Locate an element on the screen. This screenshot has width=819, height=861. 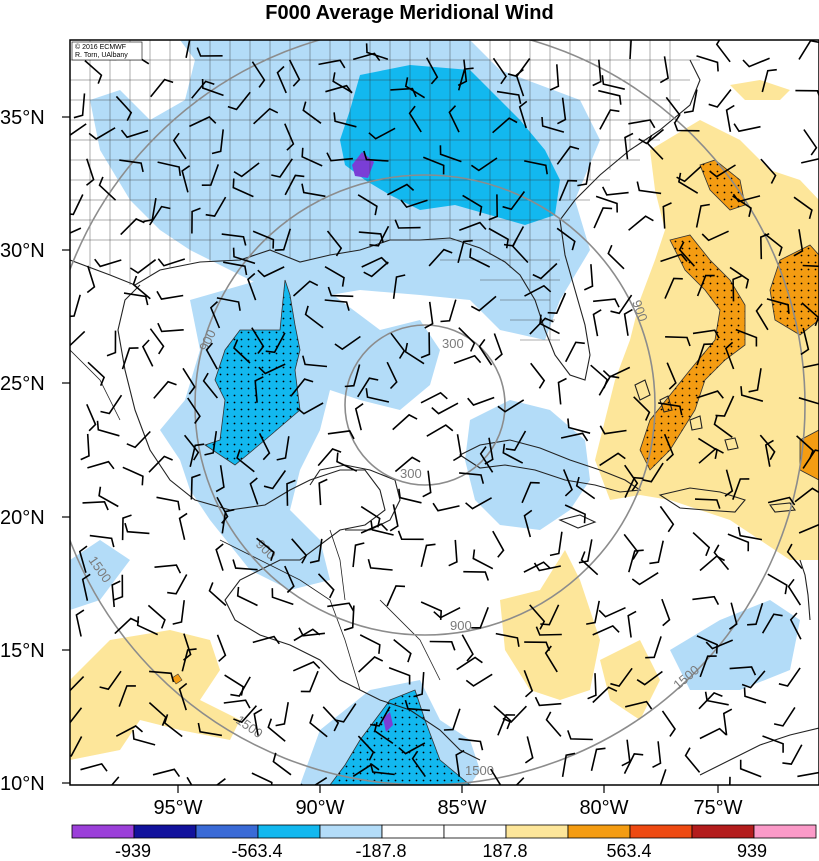
jamaica-coast is located at coordinates (577, 521).